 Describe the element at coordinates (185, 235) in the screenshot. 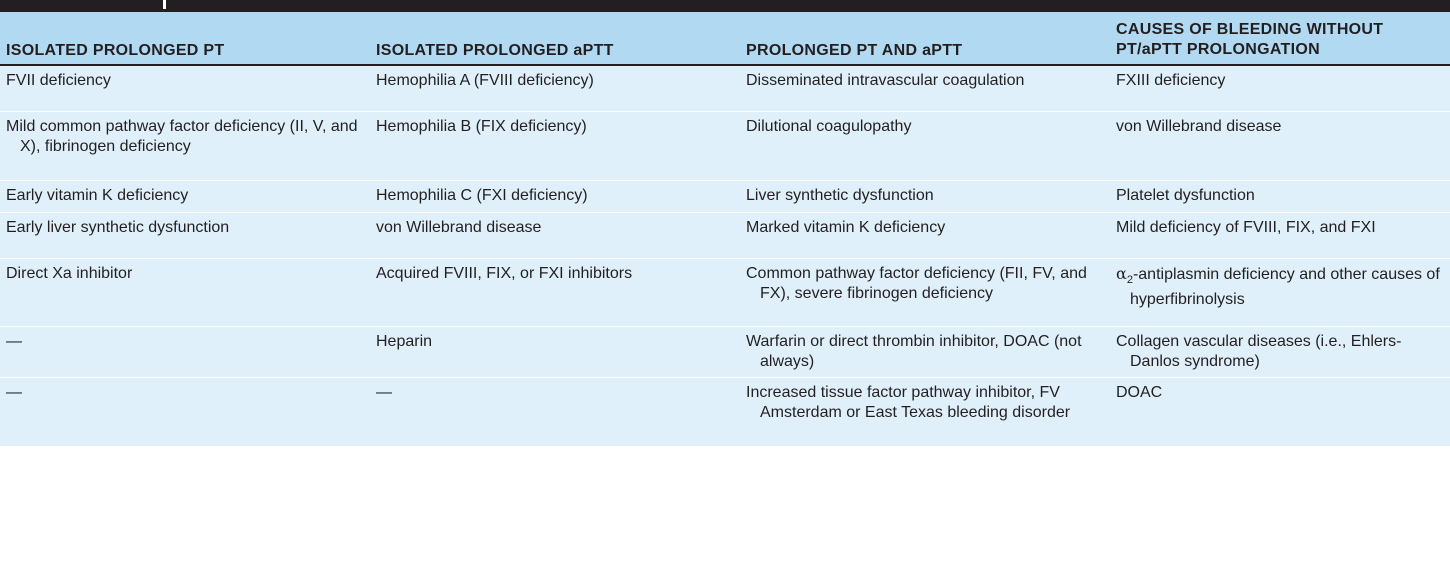

I see `table-cell: Early liver synthetic dysfunction` at that location.